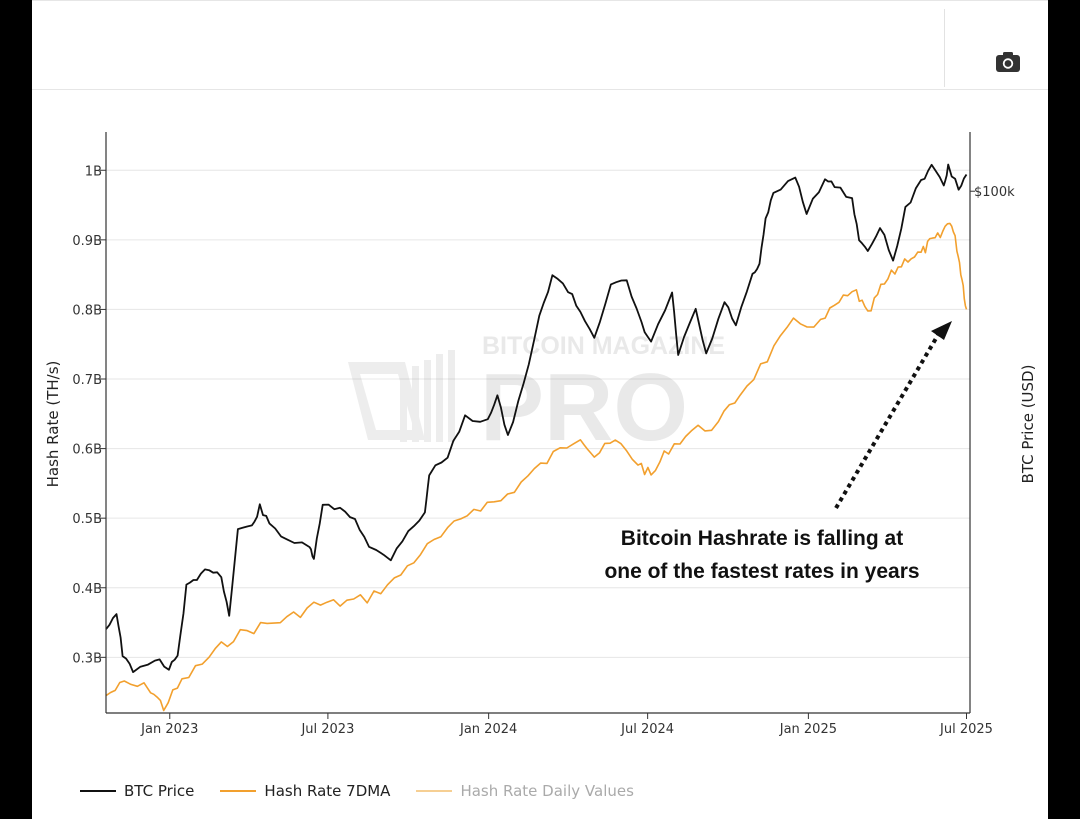 The width and height of the screenshot is (1080, 819). Describe the element at coordinates (87, 241) in the screenshot. I see `y-left-tick-label: 0.9B` at that location.